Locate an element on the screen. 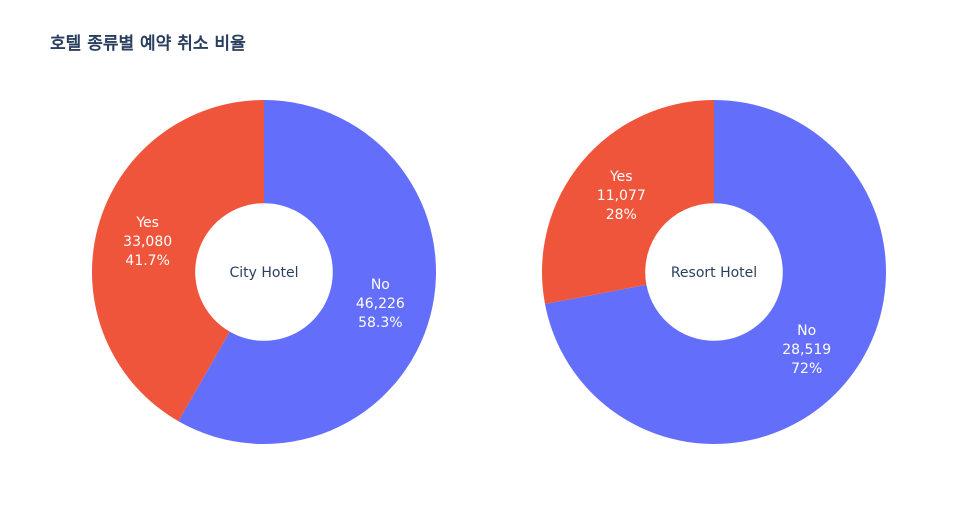  slice-value-label: 46,226 is located at coordinates (380, 304).